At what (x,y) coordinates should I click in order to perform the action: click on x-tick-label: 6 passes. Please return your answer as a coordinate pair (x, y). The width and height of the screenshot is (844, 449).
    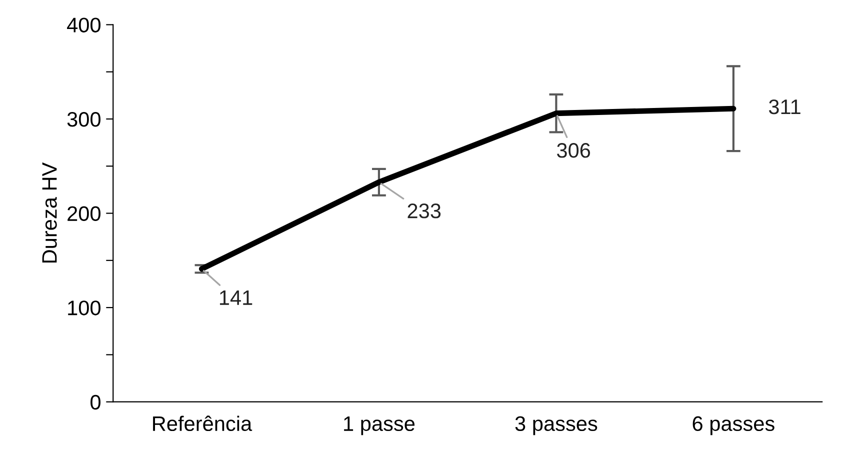
    Looking at the image, I should click on (733, 426).